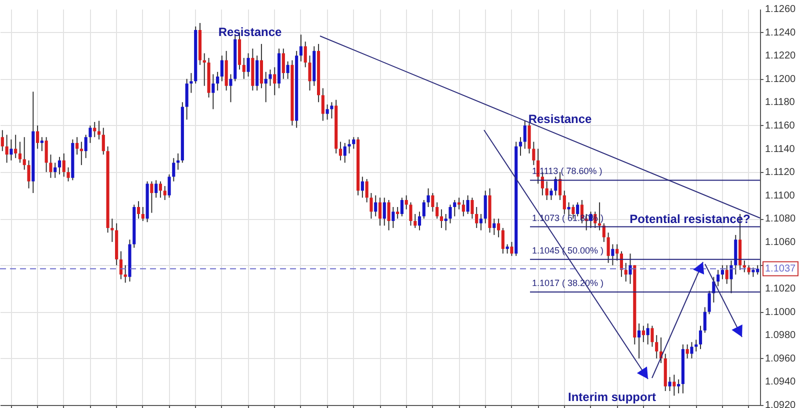 This screenshot has width=800, height=408. What do you see at coordinates (780, 149) in the screenshot?
I see `y-tick-label: 1.1140` at bounding box center [780, 149].